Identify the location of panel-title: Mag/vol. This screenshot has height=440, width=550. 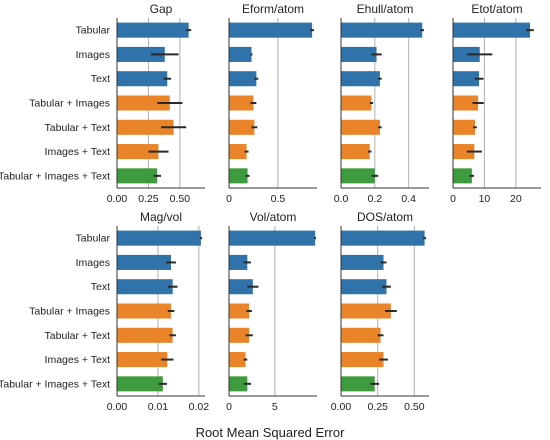
(161, 217).